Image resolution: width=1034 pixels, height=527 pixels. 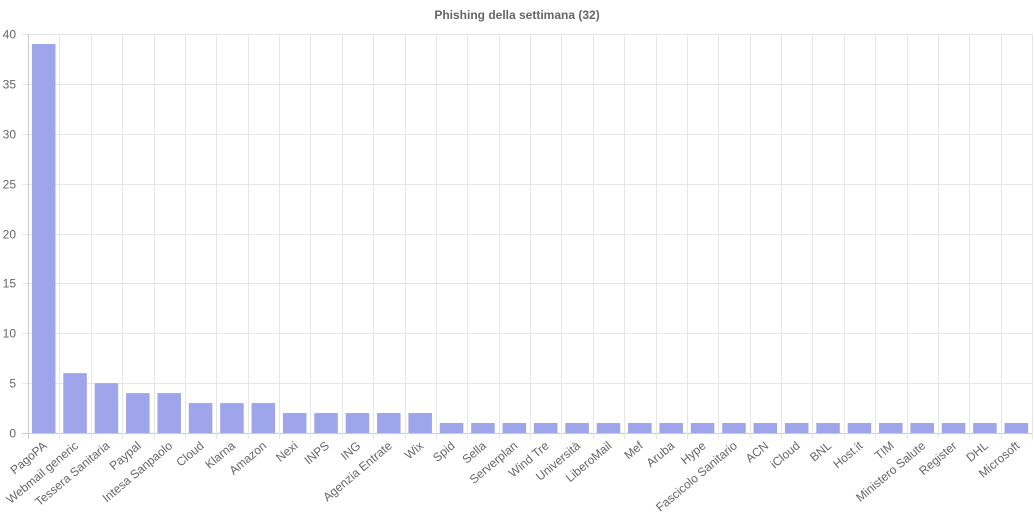 I want to click on x-tick-label: Cloud, so click(x=189, y=454).